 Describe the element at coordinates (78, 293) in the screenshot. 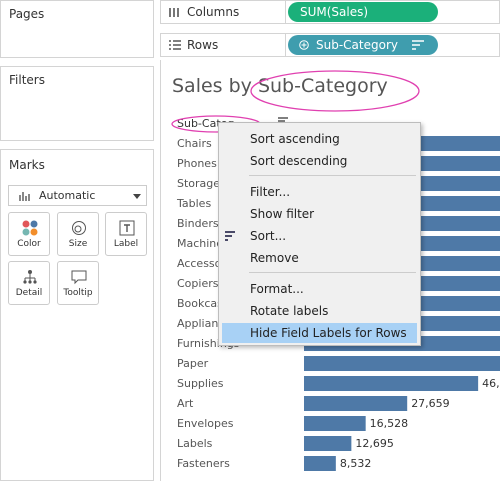

I see `button-label: Tooltip` at that location.